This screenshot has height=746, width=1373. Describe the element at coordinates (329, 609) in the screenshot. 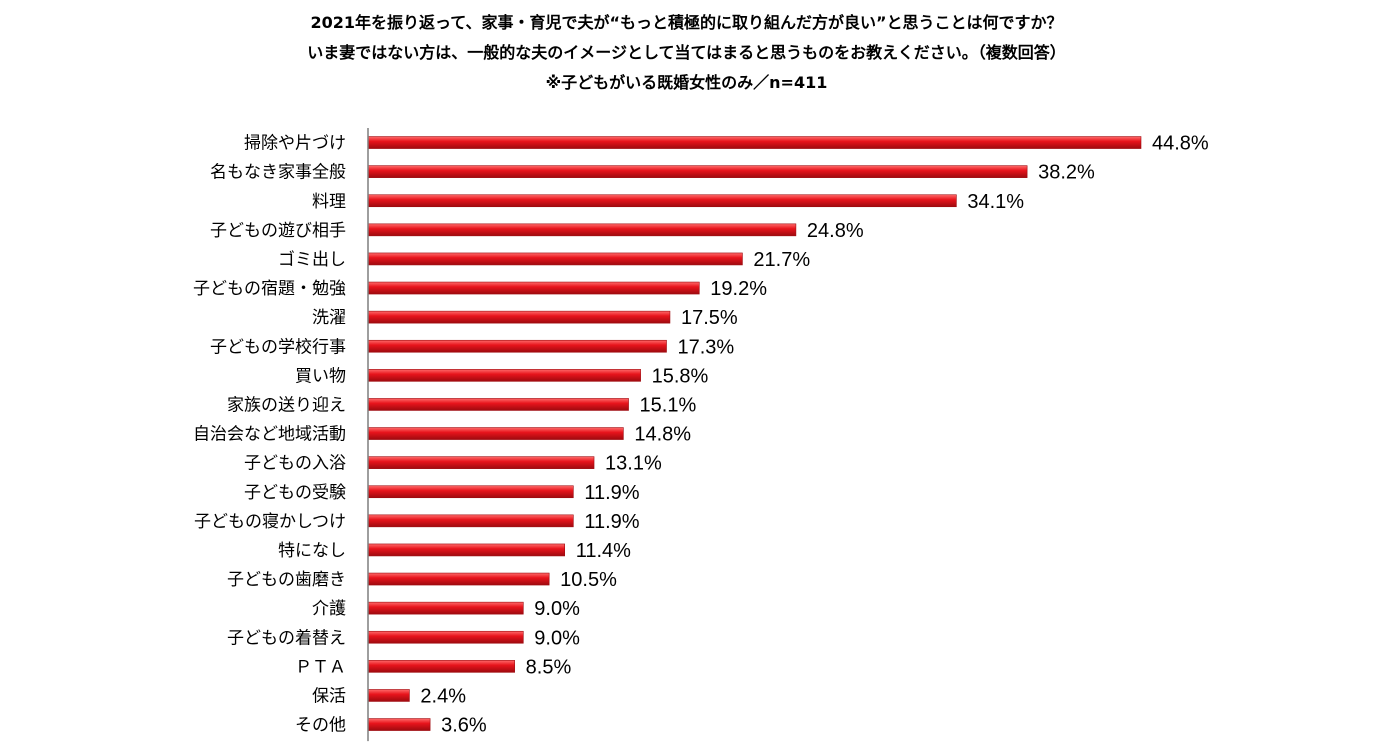

I see `category-label: 介護` at that location.